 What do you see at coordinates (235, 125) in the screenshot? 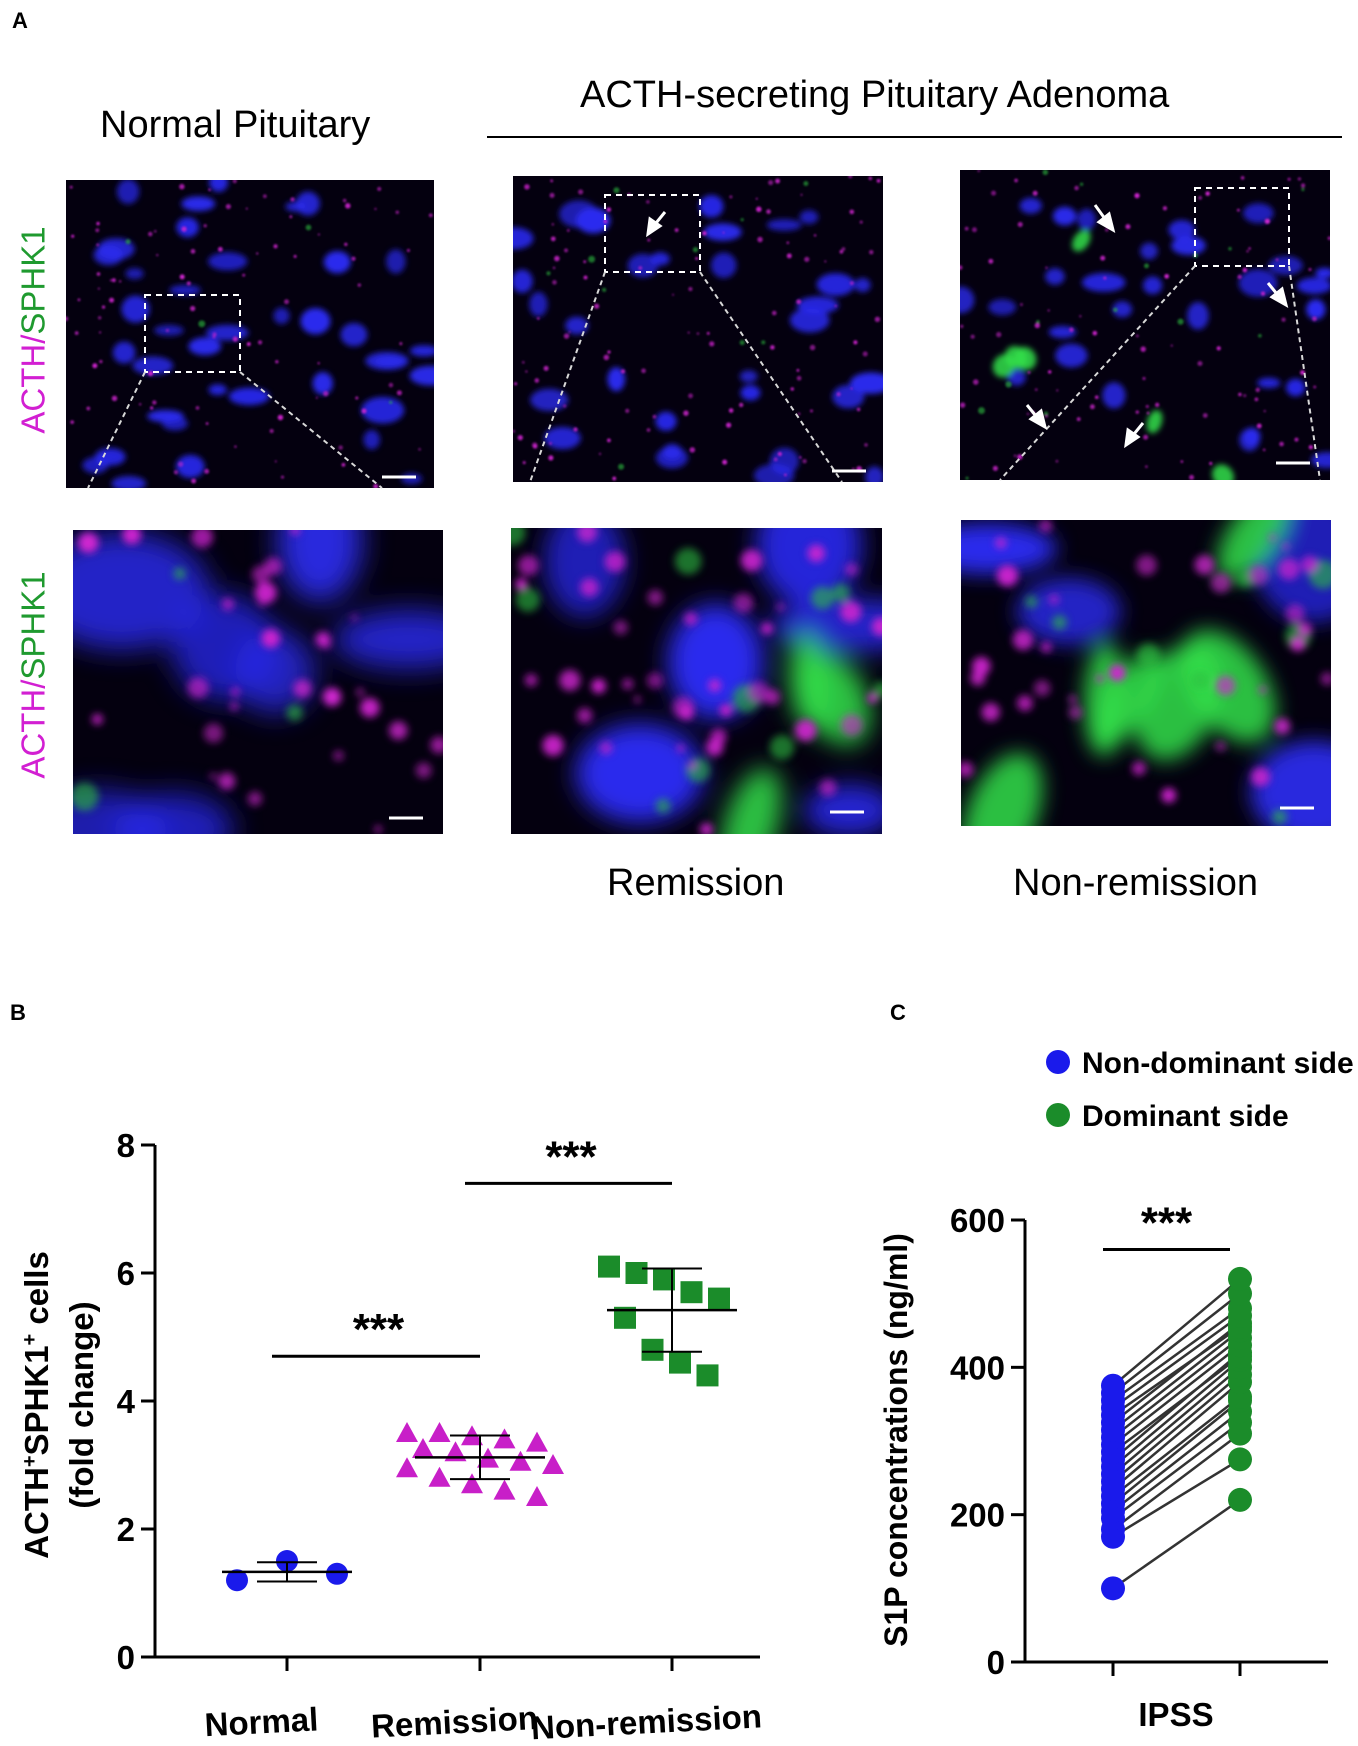
I see `normal-pituitary-title: Normal Pituitary` at bounding box center [235, 125].